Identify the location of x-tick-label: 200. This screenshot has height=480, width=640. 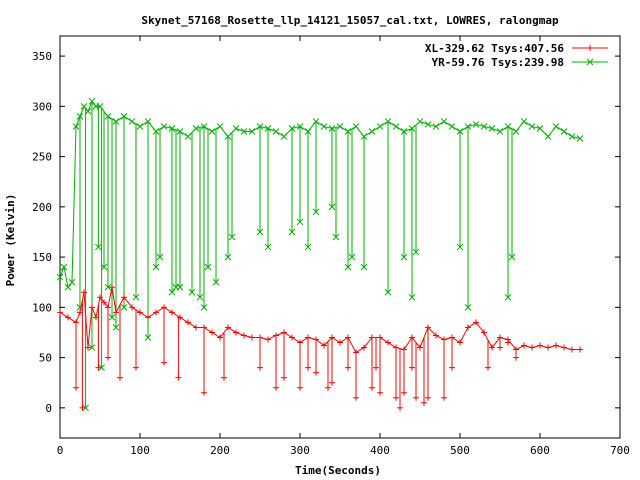
(220, 450).